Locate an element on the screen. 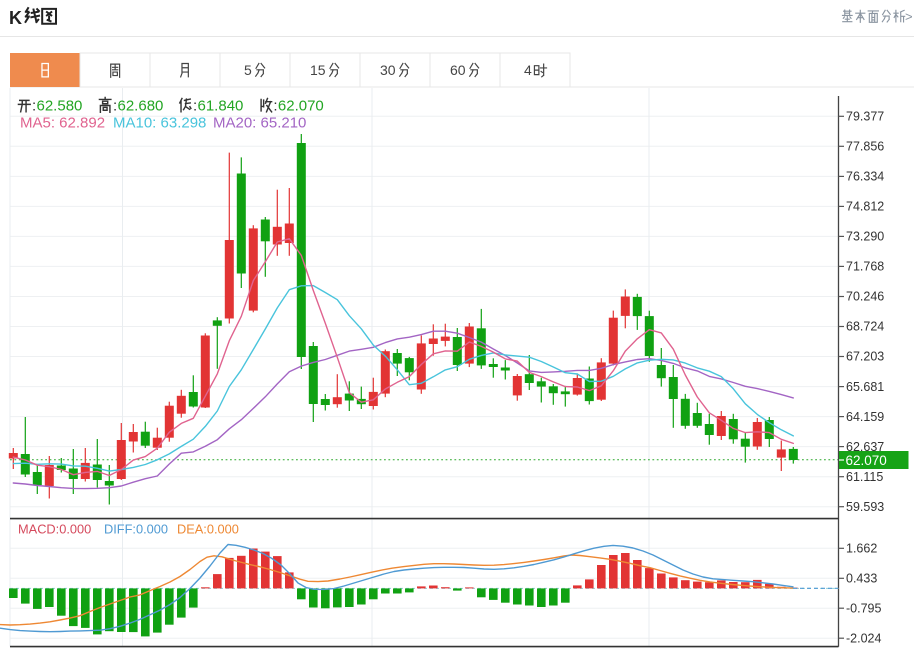  svg-text: MA5: 62.892 is located at coordinates (62, 123).